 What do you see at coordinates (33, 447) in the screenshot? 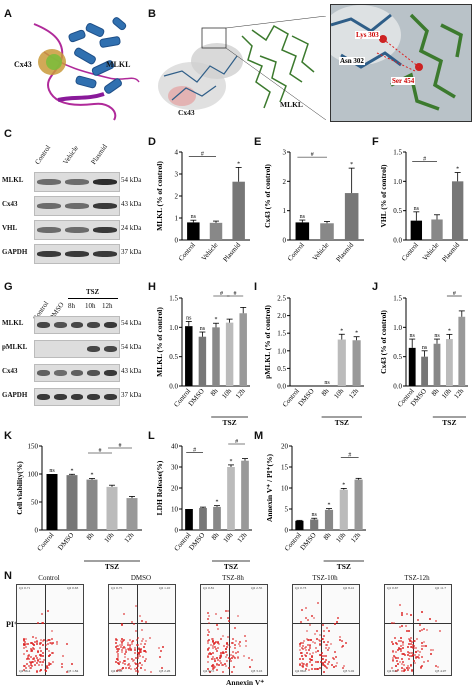
I see `y-tick-label: 150` at bounding box center [33, 447].